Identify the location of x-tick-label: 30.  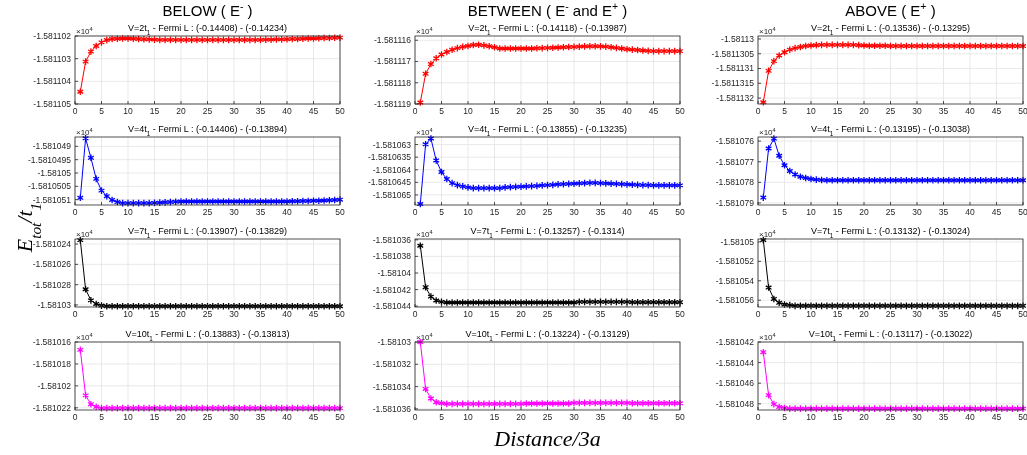
(574, 111).